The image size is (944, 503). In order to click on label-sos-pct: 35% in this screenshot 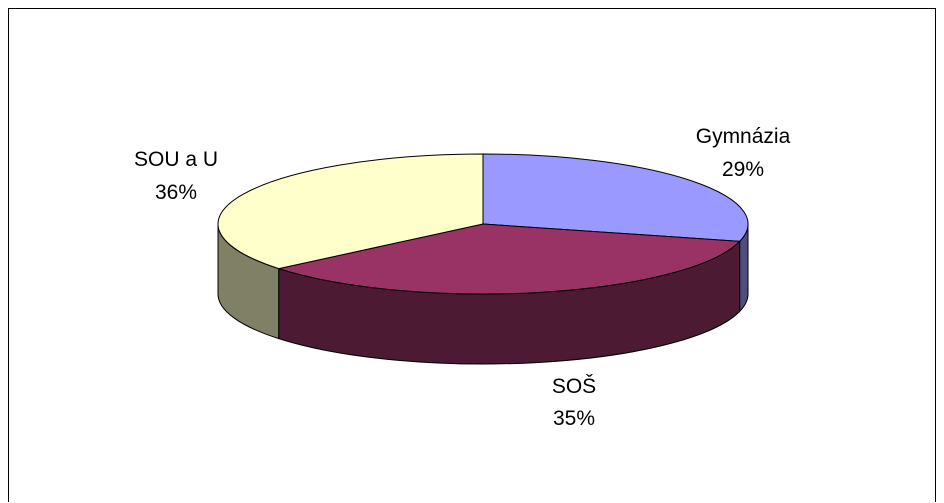, I will do `click(574, 418)`.